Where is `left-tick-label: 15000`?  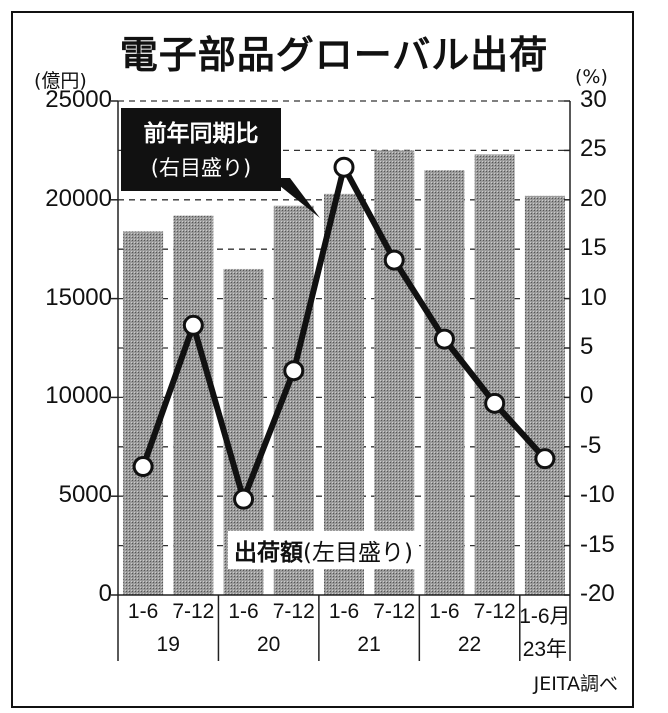
left-tick-label: 15000 is located at coordinates (78, 297).